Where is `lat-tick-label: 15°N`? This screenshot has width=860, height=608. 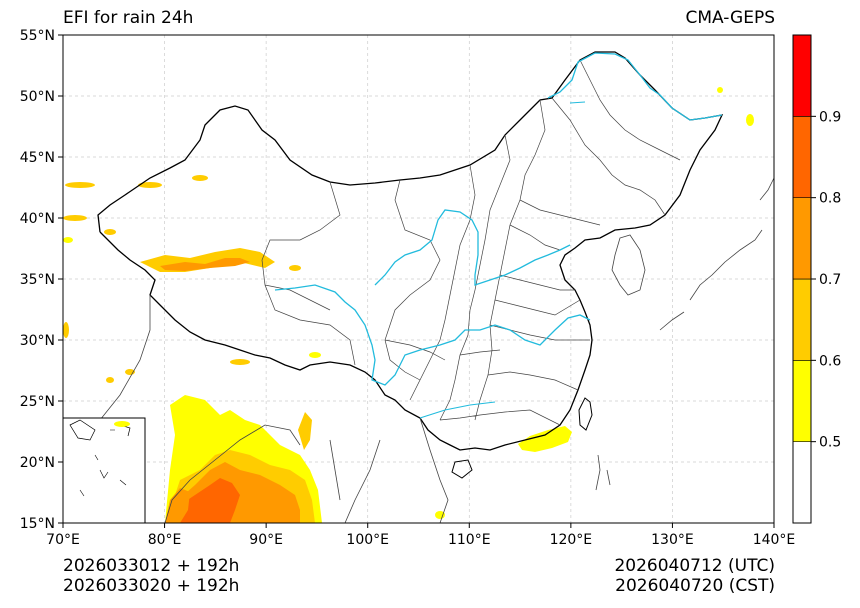 lat-tick-label: 15°N is located at coordinates (37, 524).